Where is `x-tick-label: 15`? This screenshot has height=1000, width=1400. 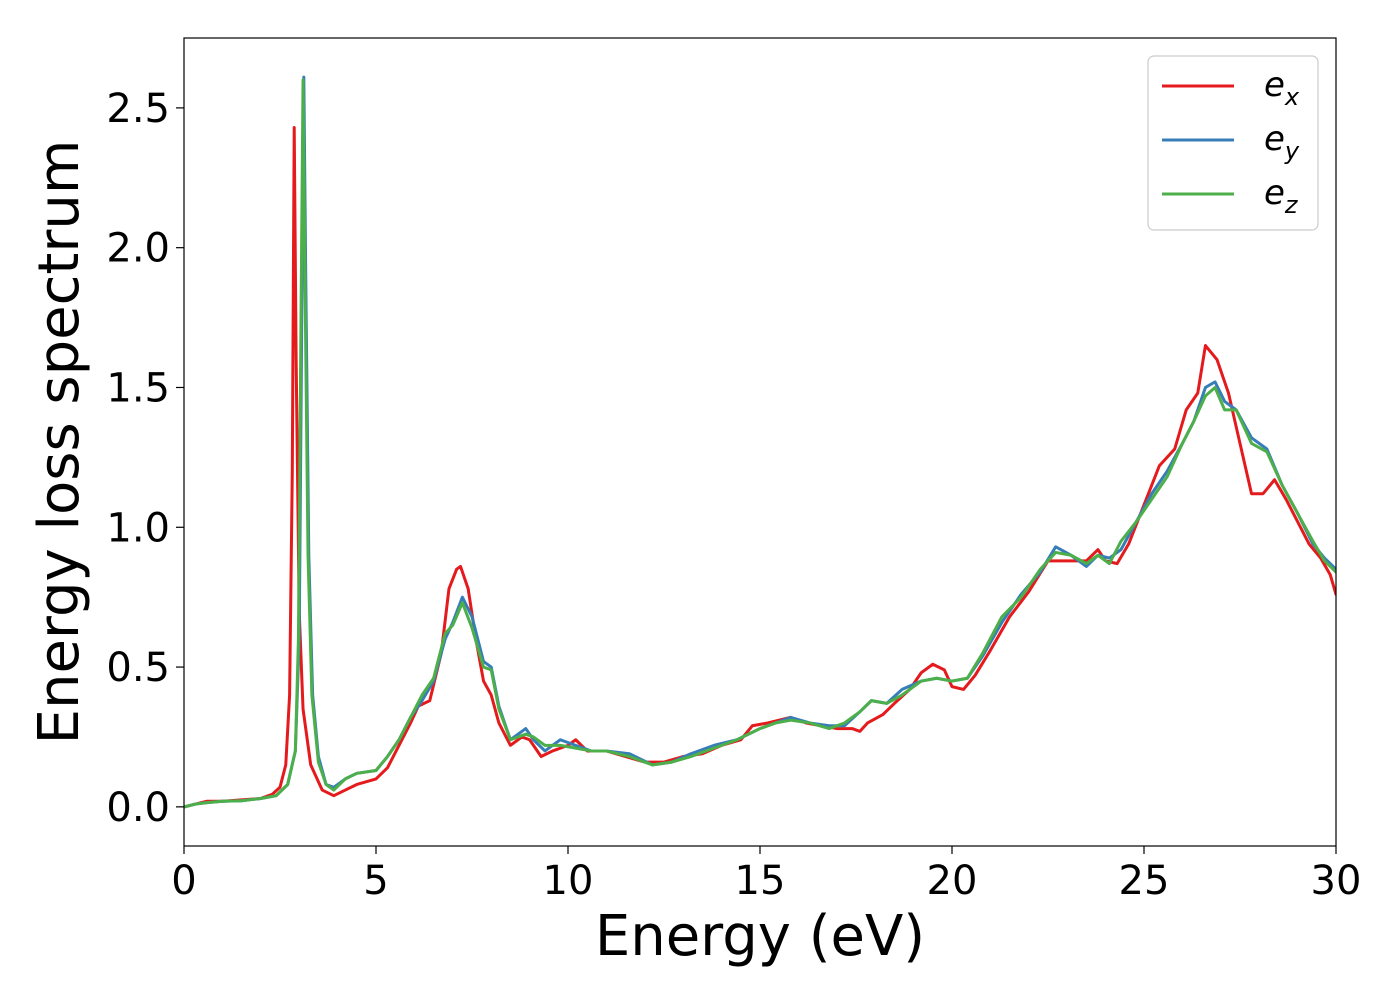 x-tick-label: 15 is located at coordinates (760, 881).